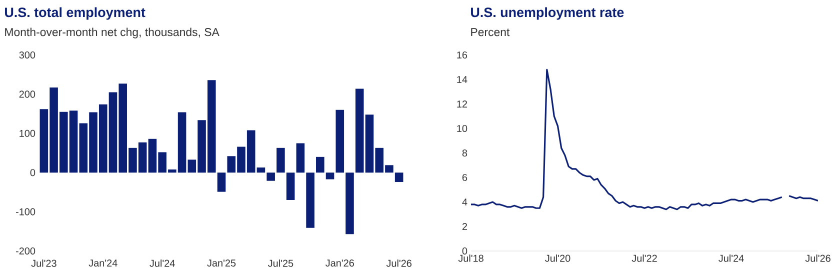 This screenshot has height=274, width=840. What do you see at coordinates (644, 258) in the screenshot?
I see `x-tick-label: Jul'22` at bounding box center [644, 258].